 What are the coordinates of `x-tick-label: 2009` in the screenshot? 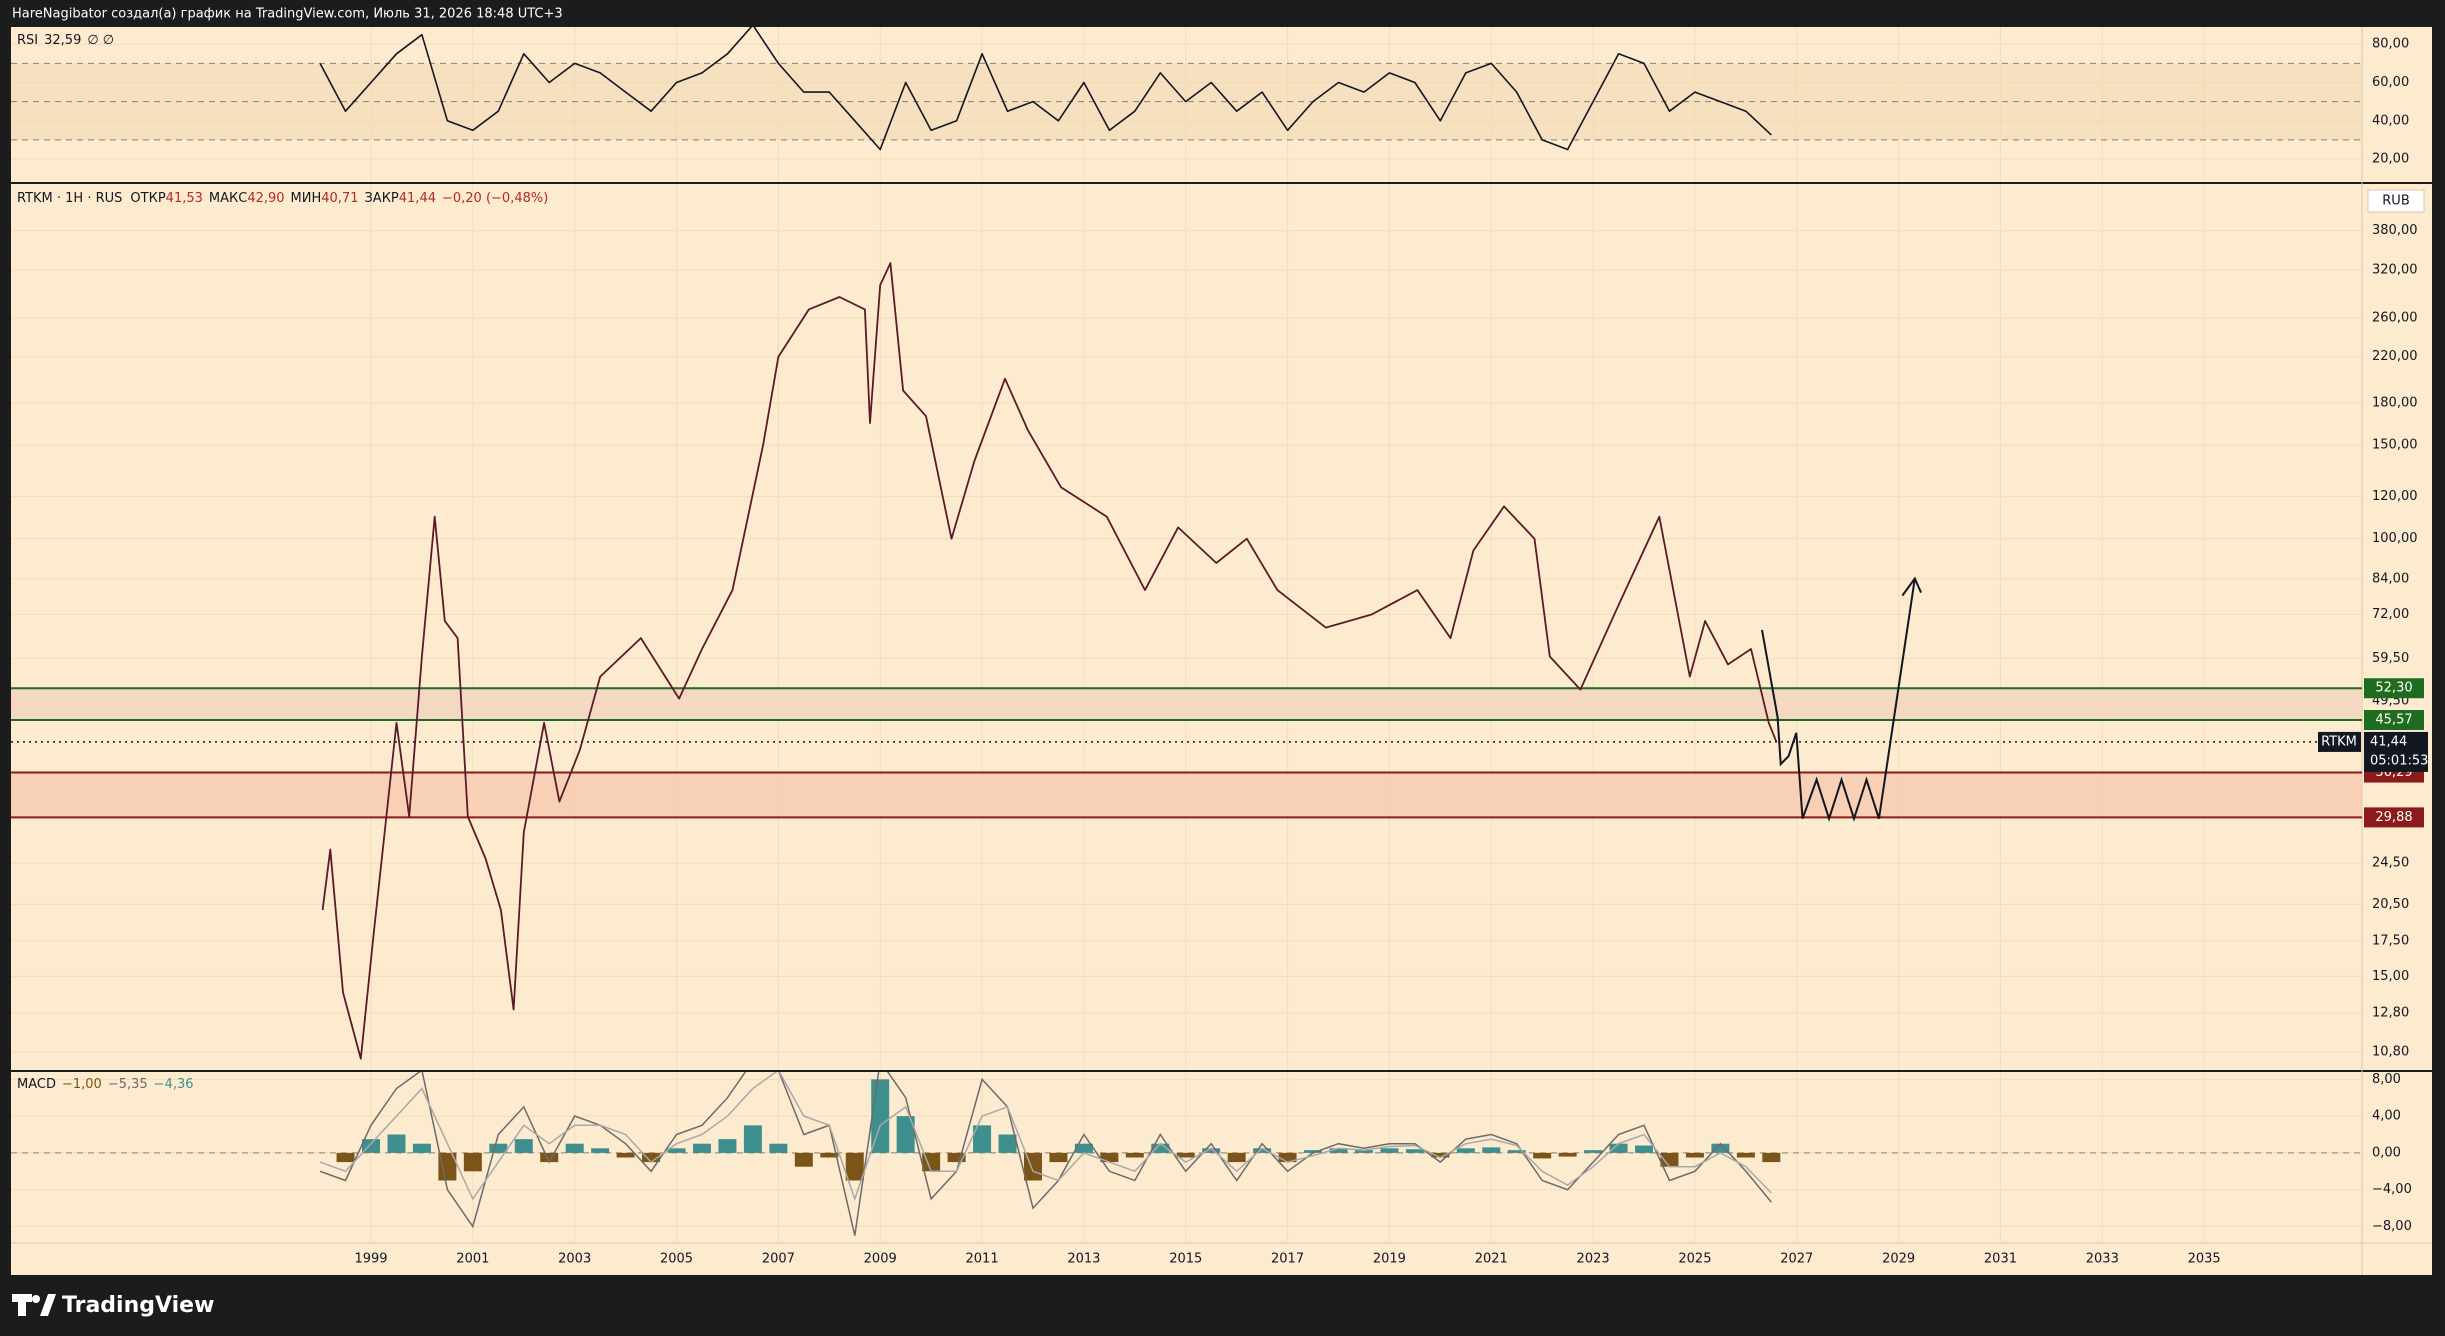 It's located at (880, 1259).